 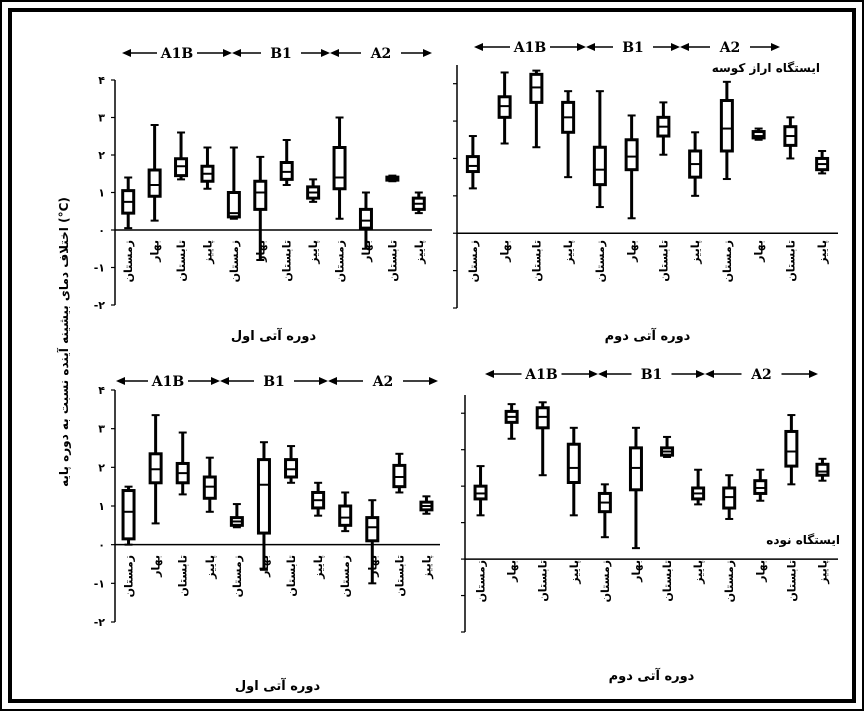 What do you see at coordinates (766, 68) in the screenshot?
I see `station-label: ایستگاه اراز کوسه` at bounding box center [766, 68].